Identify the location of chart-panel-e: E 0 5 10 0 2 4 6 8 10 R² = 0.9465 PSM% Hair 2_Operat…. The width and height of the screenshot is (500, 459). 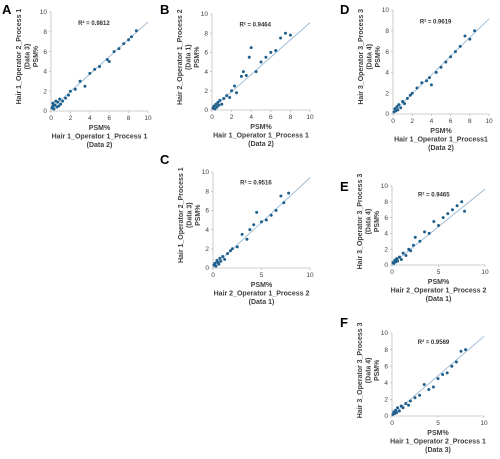
(414, 238).